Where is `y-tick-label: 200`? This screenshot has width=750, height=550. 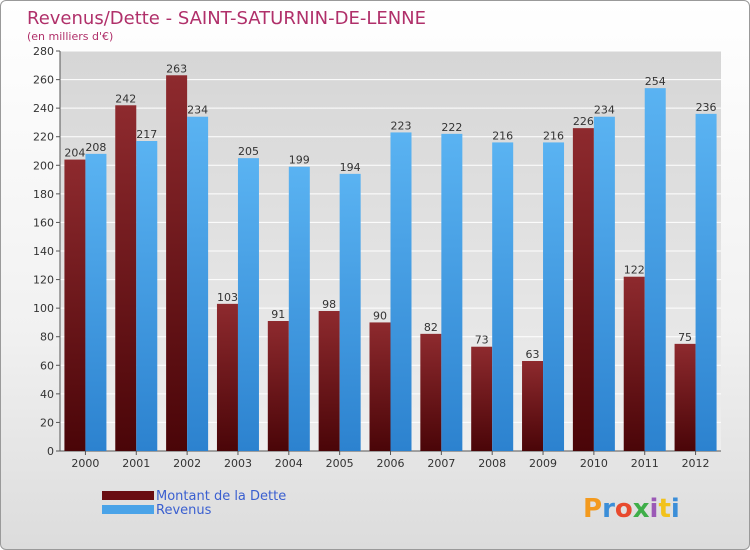
y-tick-label: 200 is located at coordinates (43, 165).